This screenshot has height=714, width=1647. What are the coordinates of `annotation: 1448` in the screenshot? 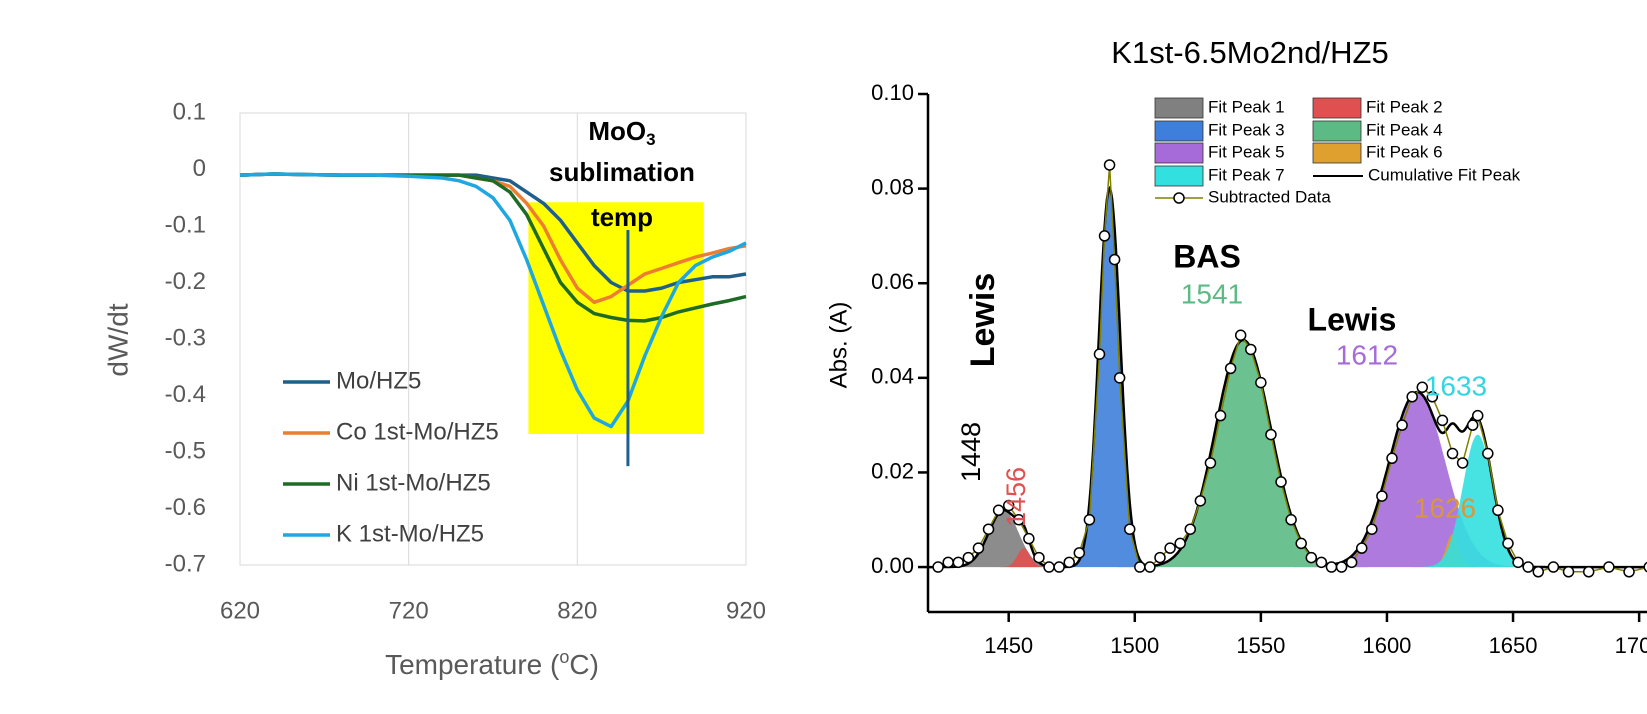 It's located at (971, 452).